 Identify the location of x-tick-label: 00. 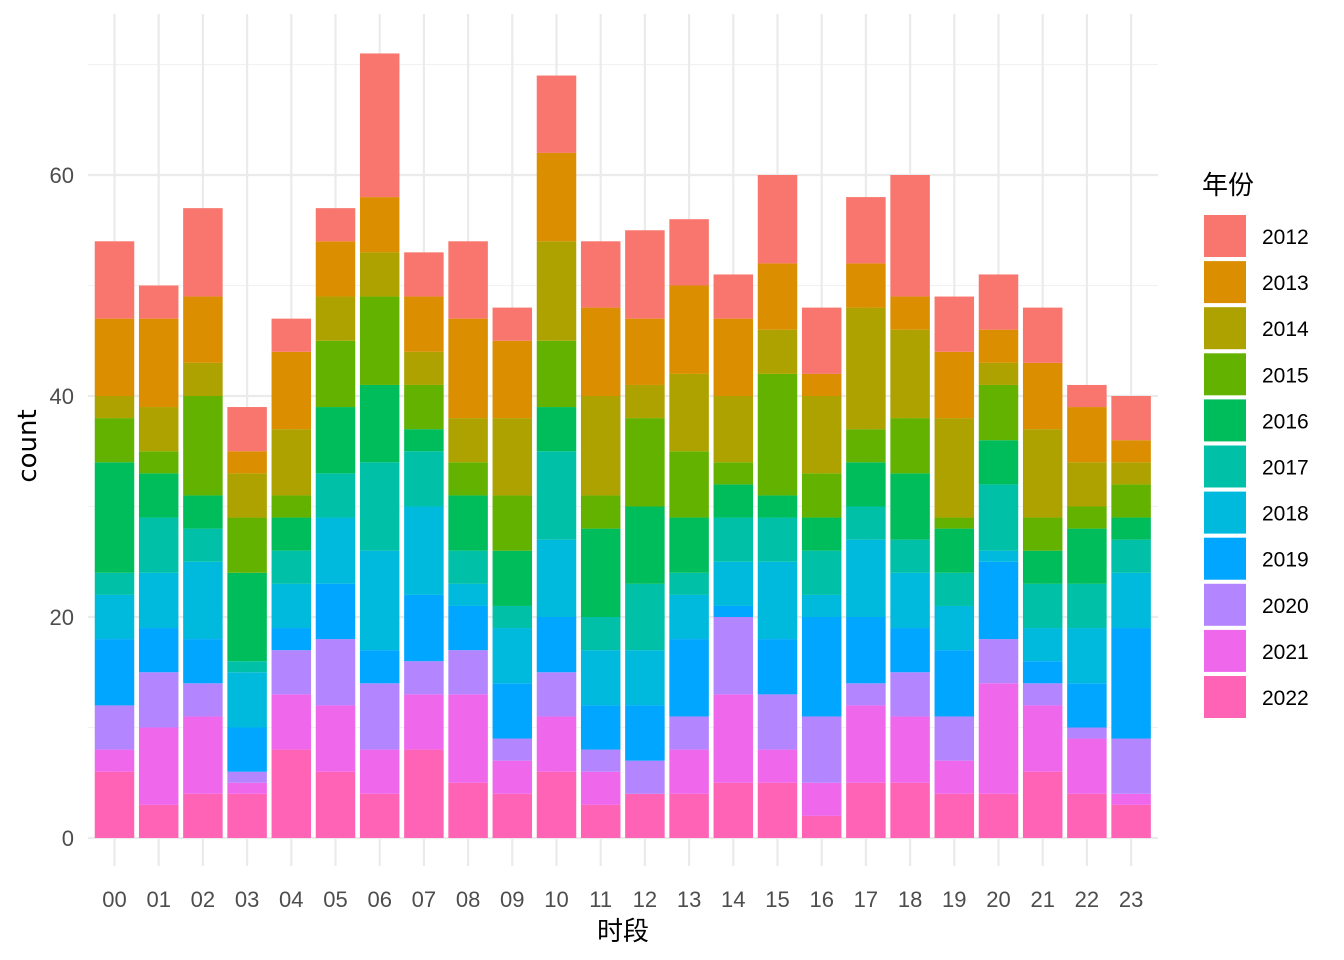
(114, 899).